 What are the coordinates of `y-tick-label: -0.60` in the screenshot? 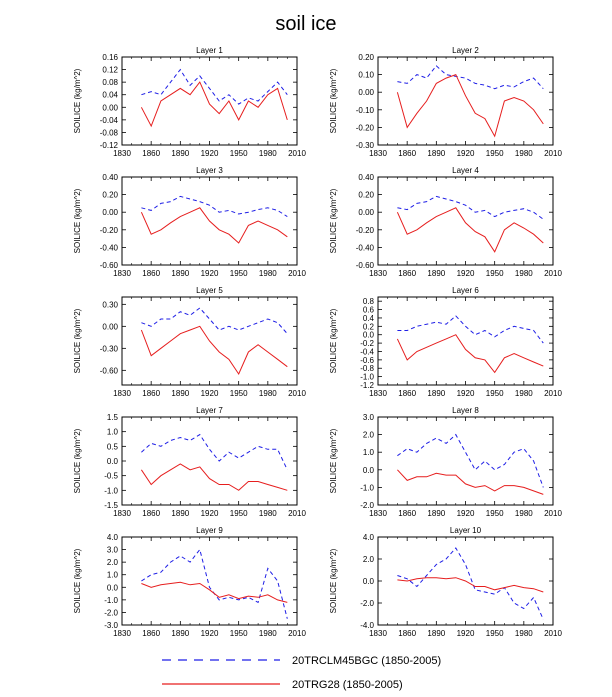 It's located at (365, 265).